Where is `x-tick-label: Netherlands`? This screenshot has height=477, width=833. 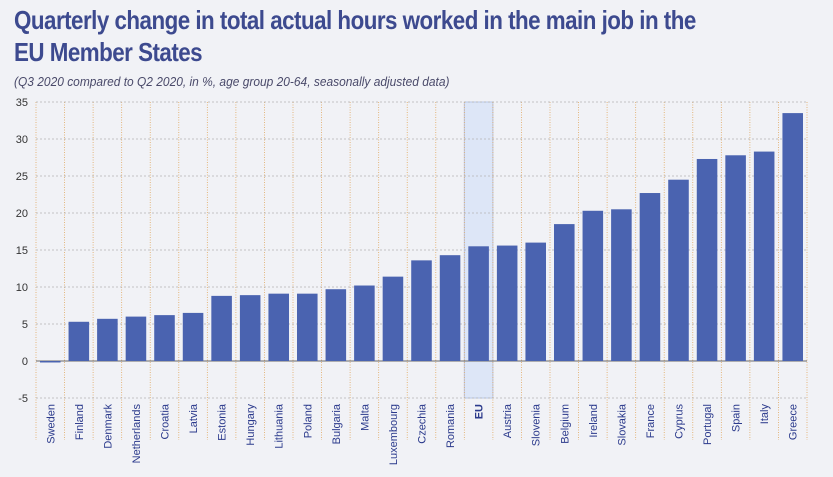
x-tick-label: Netherlands is located at coordinates (137, 434).